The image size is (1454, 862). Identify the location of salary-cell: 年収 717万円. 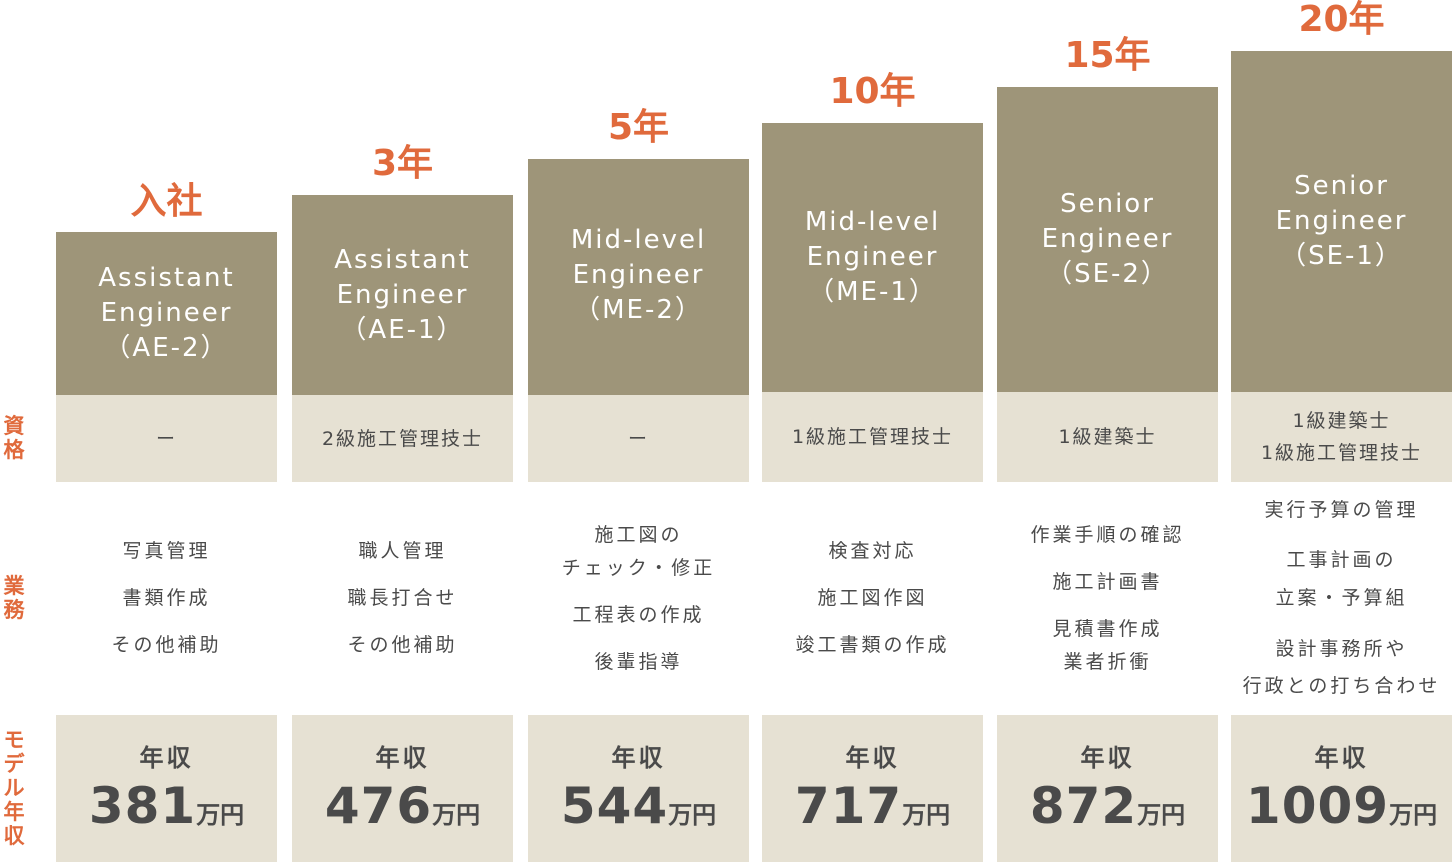
(872, 788).